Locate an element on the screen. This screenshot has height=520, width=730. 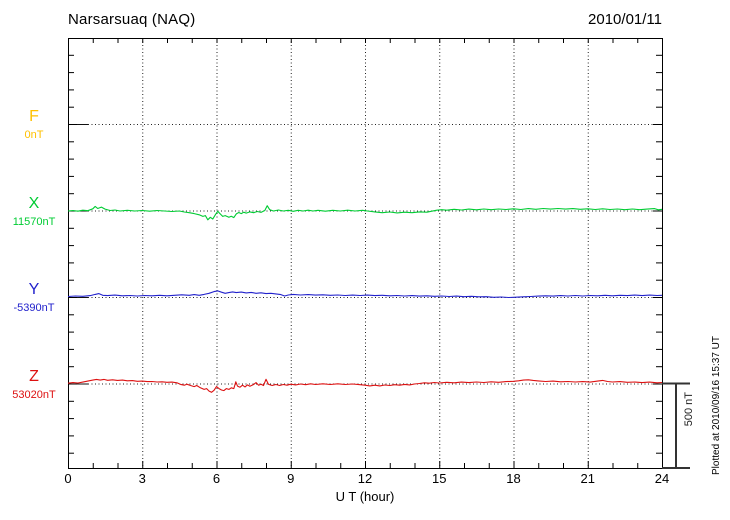
x-tick-label-24: 24 is located at coordinates (662, 478).